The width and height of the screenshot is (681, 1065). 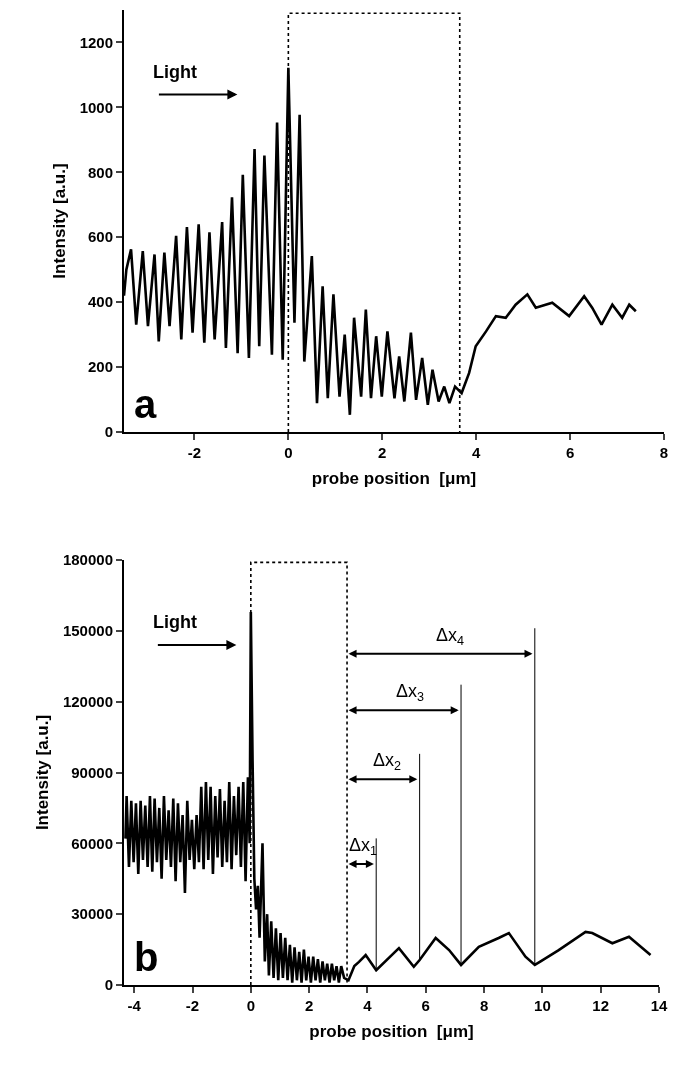 What do you see at coordinates (601, 1005) in the screenshot?
I see `x-tick-label: 12` at bounding box center [601, 1005].